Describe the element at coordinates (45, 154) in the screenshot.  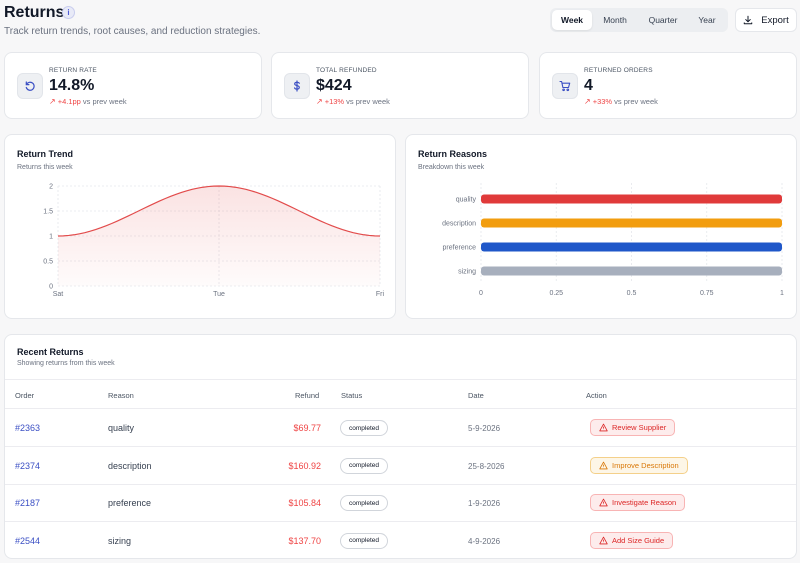
I see `chart-title: Return Trend` at that location.